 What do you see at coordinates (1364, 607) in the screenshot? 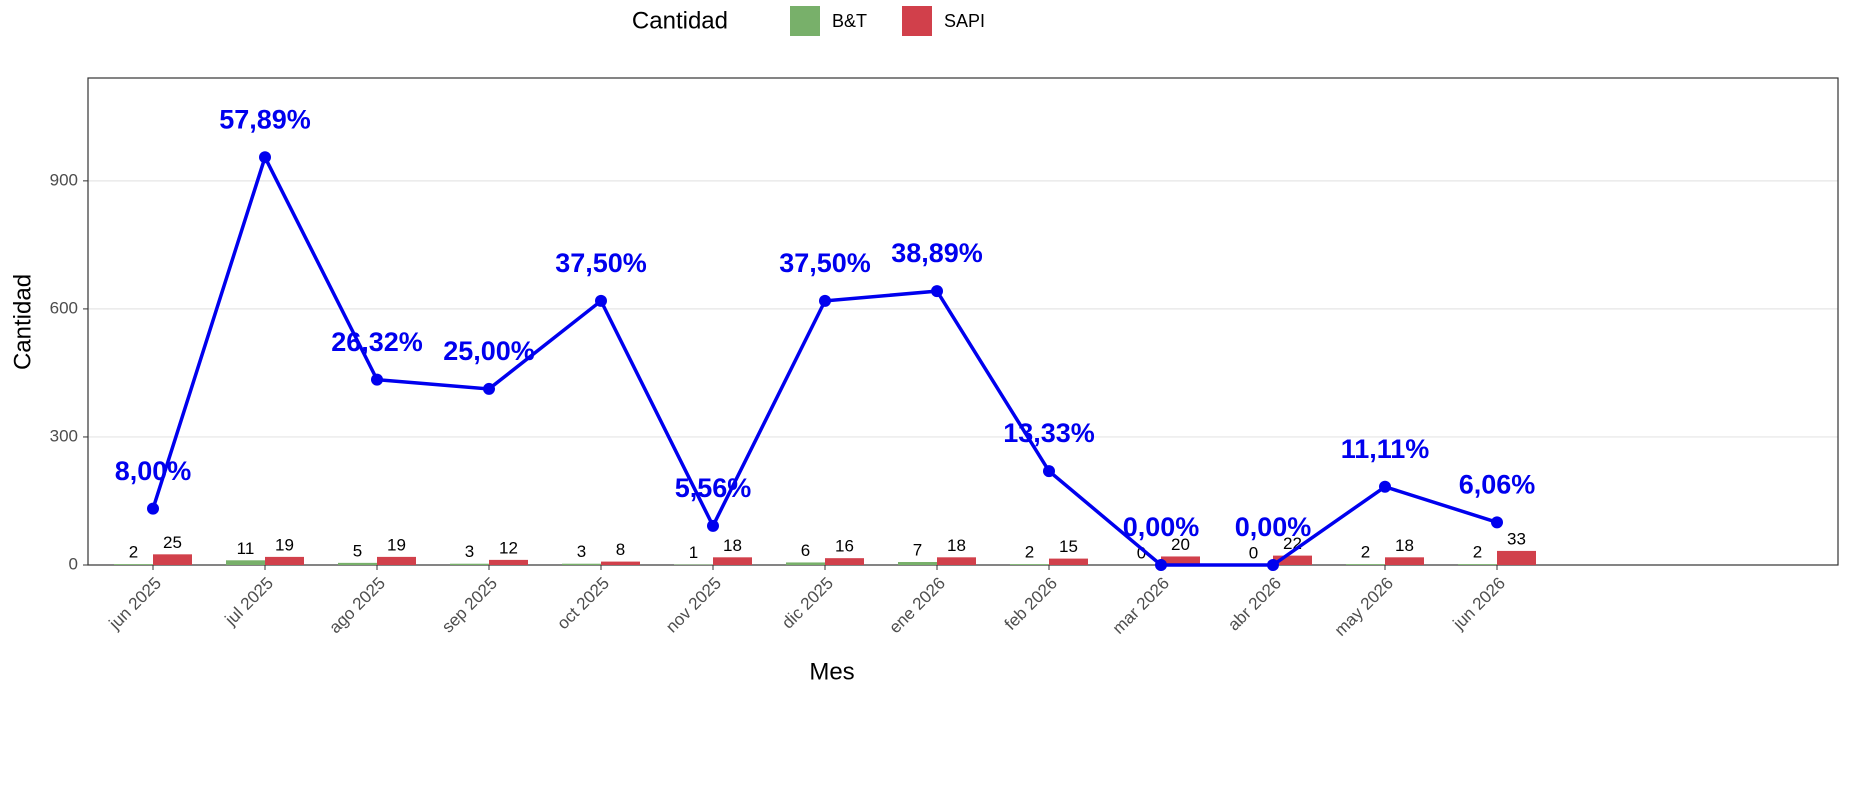
I see `x-tick-label: may 2026` at bounding box center [1364, 607].